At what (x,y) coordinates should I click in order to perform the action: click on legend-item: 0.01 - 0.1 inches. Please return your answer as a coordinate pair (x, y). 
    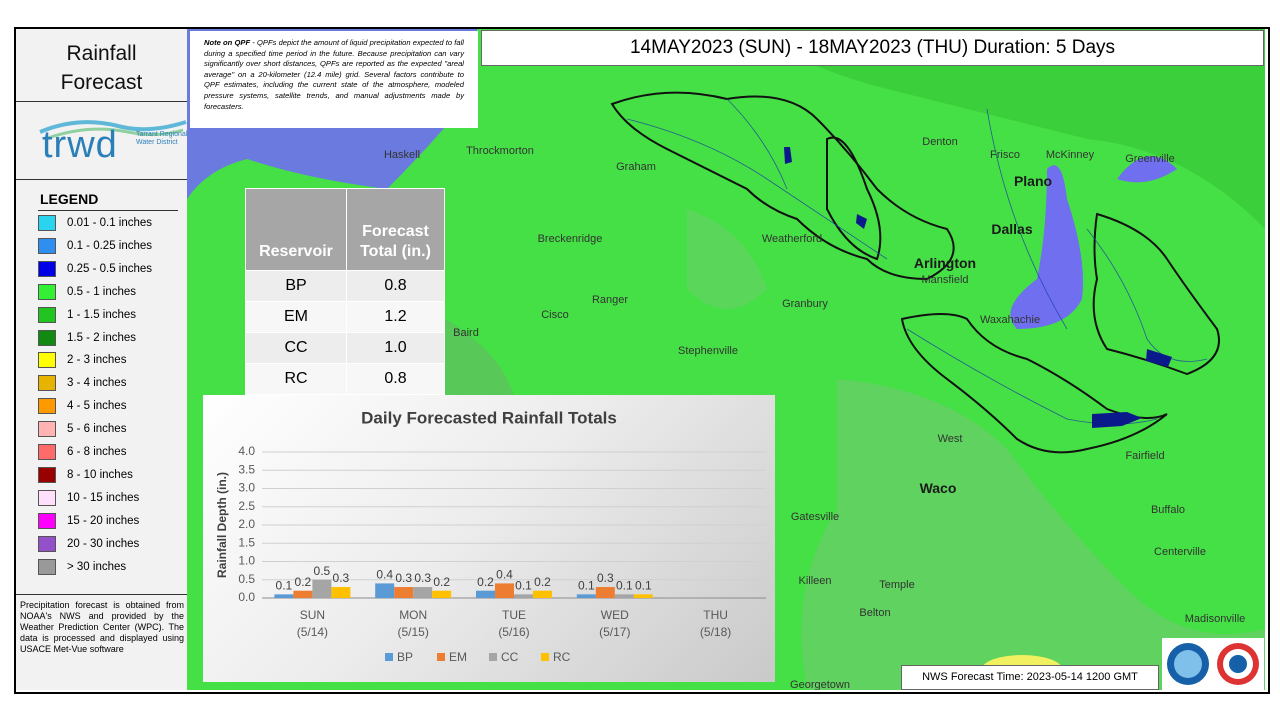
    Looking at the image, I should click on (95, 223).